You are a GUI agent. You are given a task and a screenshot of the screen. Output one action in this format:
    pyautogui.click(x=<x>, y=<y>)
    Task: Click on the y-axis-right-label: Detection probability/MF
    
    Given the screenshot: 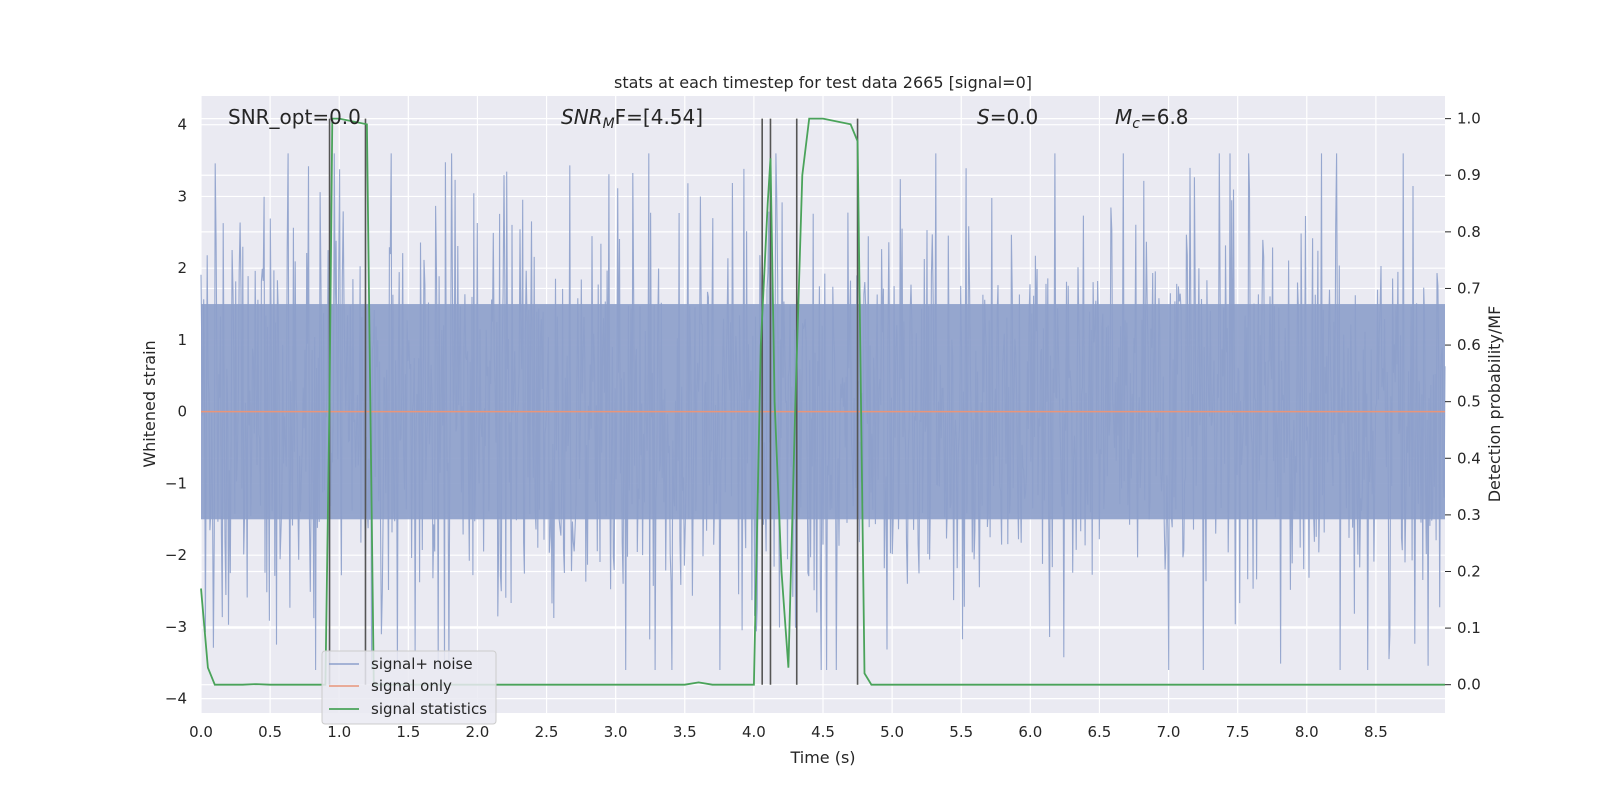 What is the action you would take?
    pyautogui.click(x=1494, y=404)
    